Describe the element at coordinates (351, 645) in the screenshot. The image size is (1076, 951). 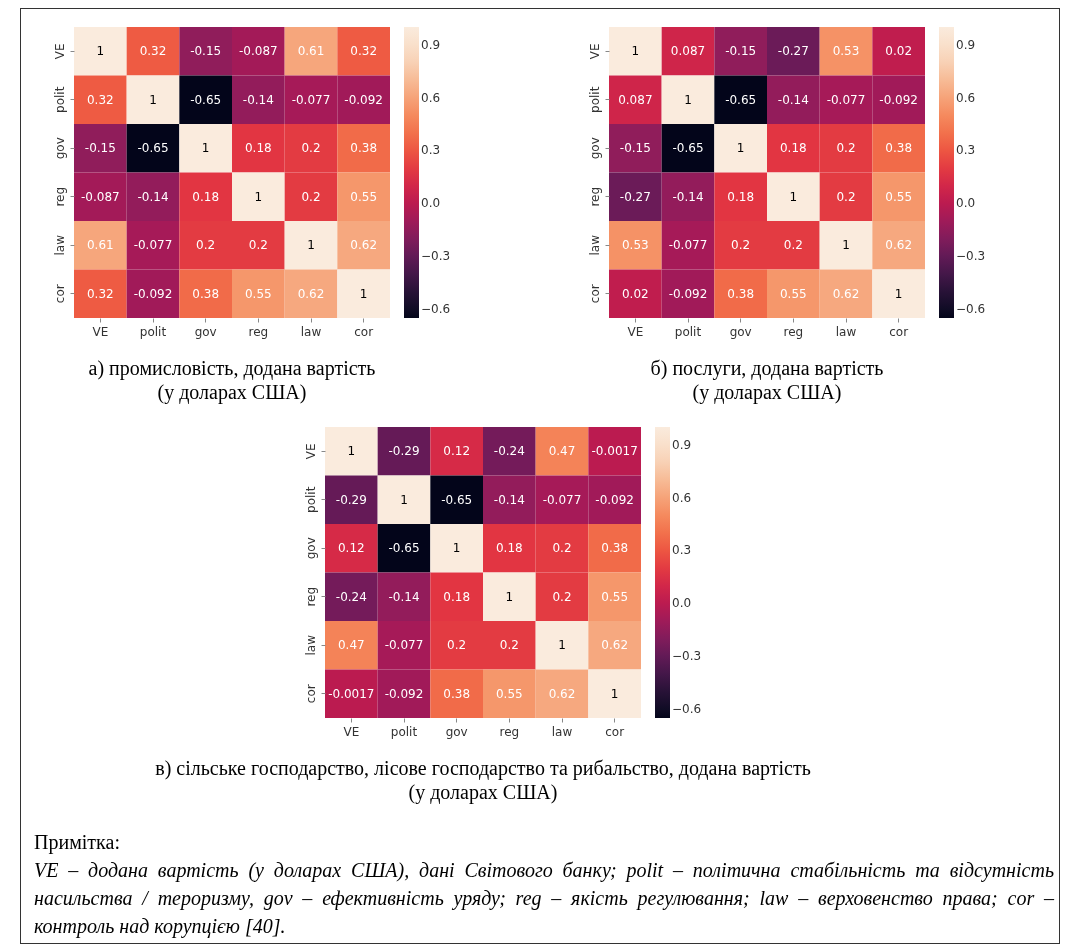
I see `data-label: 0.47` at that location.